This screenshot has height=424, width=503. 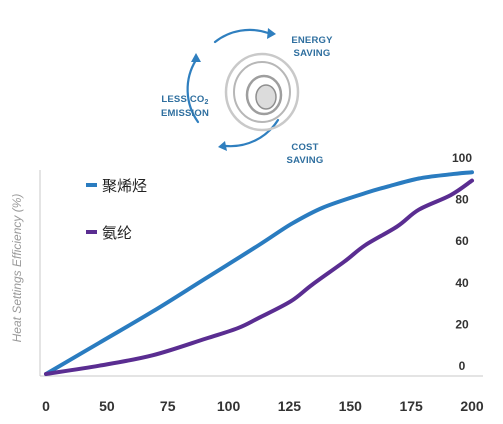 What do you see at coordinates (312, 40) in the screenshot?
I see `energy-saving-label-line1: ENERGY` at bounding box center [312, 40].